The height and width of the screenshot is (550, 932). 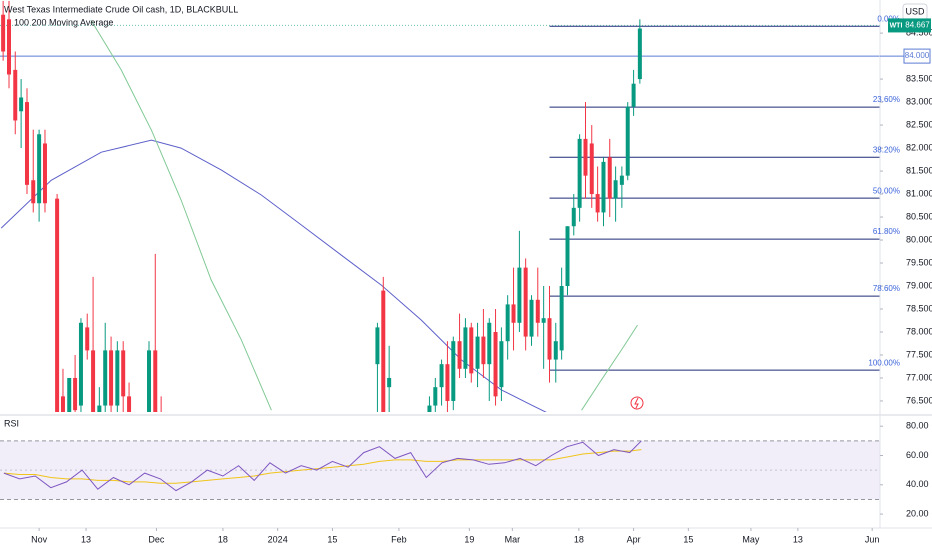 What do you see at coordinates (886, 288) in the screenshot?
I see `fib-label: 78.60%` at bounding box center [886, 288].